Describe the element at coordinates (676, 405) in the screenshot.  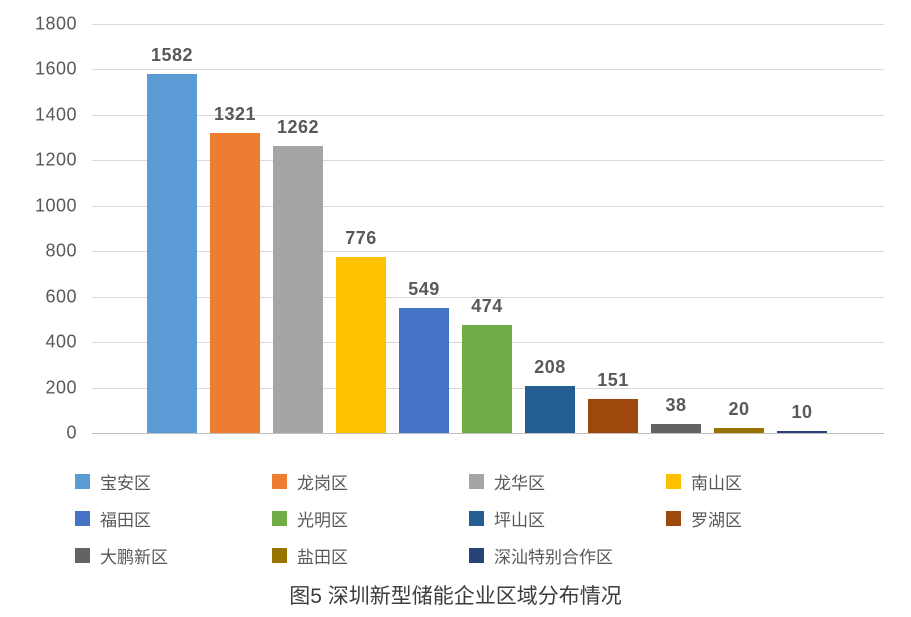
I see `bar-value-label: 38` at that location.